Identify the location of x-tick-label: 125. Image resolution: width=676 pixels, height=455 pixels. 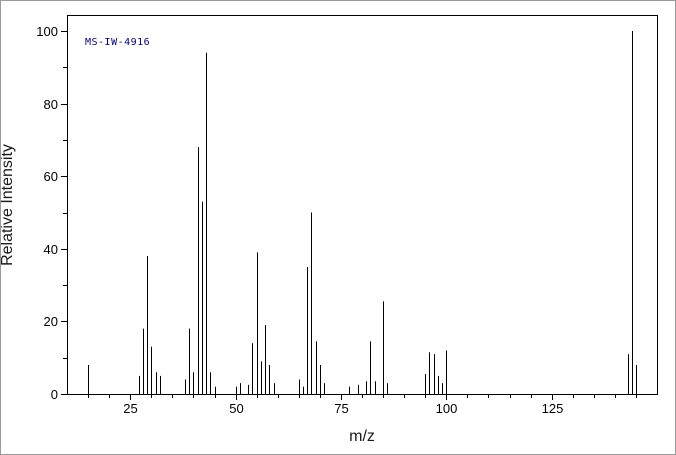
(553, 408).